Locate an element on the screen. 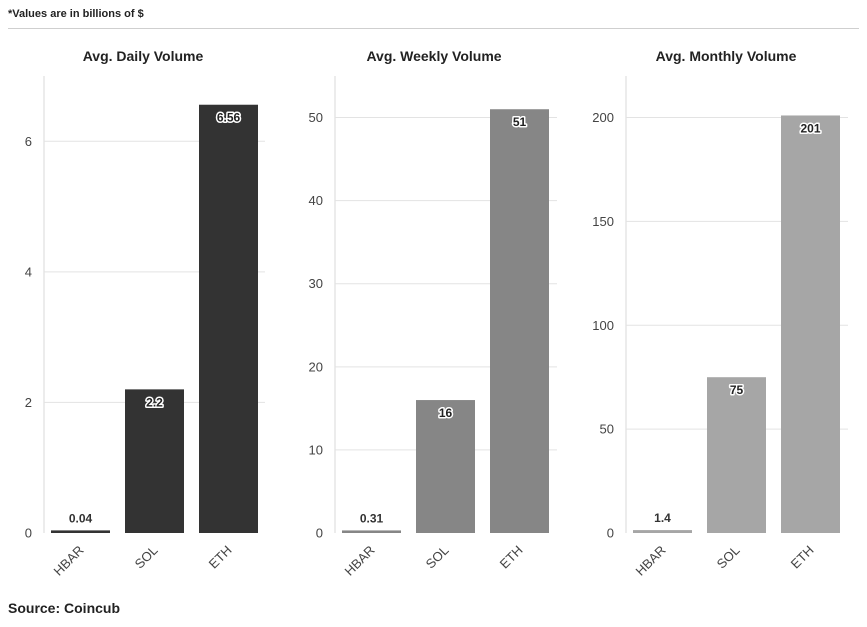 The height and width of the screenshot is (627, 867). y-tick-label-2-0: 0 is located at coordinates (610, 533).